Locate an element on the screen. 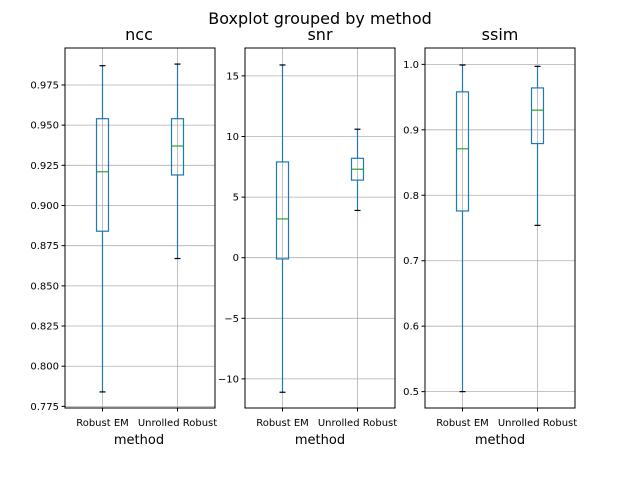 The height and width of the screenshot is (480, 640). y-tick-label: 0.6 is located at coordinates (411, 327).